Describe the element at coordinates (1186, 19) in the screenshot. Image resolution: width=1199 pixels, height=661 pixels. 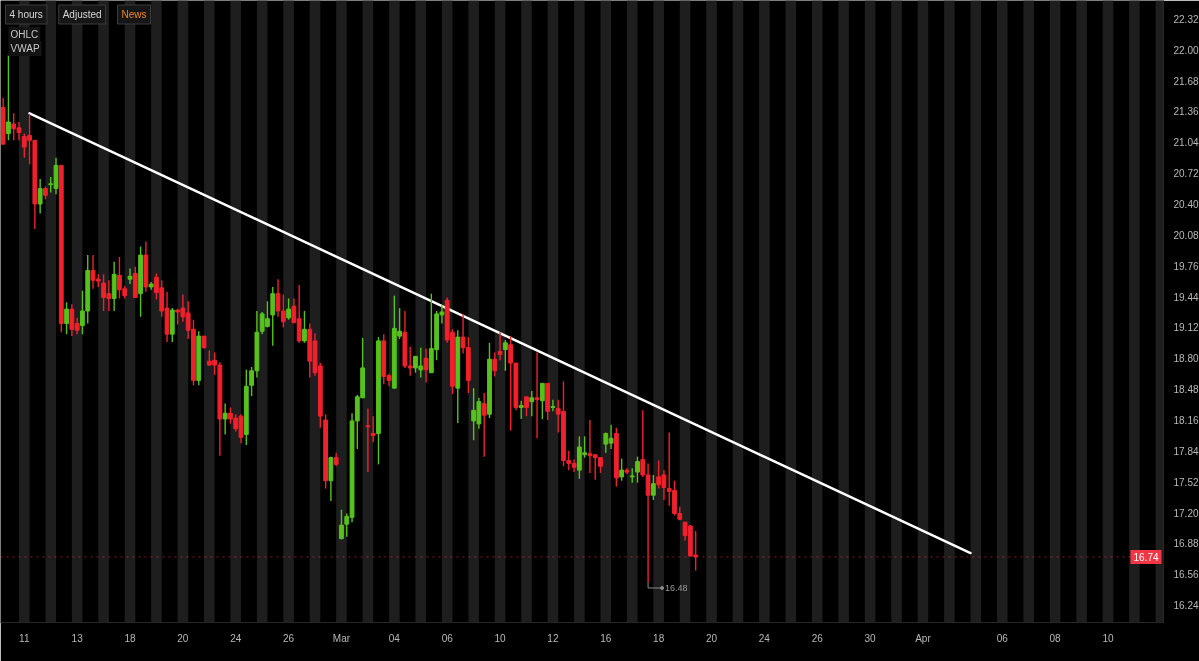
I see `y-tick-label: 22.32` at that location.